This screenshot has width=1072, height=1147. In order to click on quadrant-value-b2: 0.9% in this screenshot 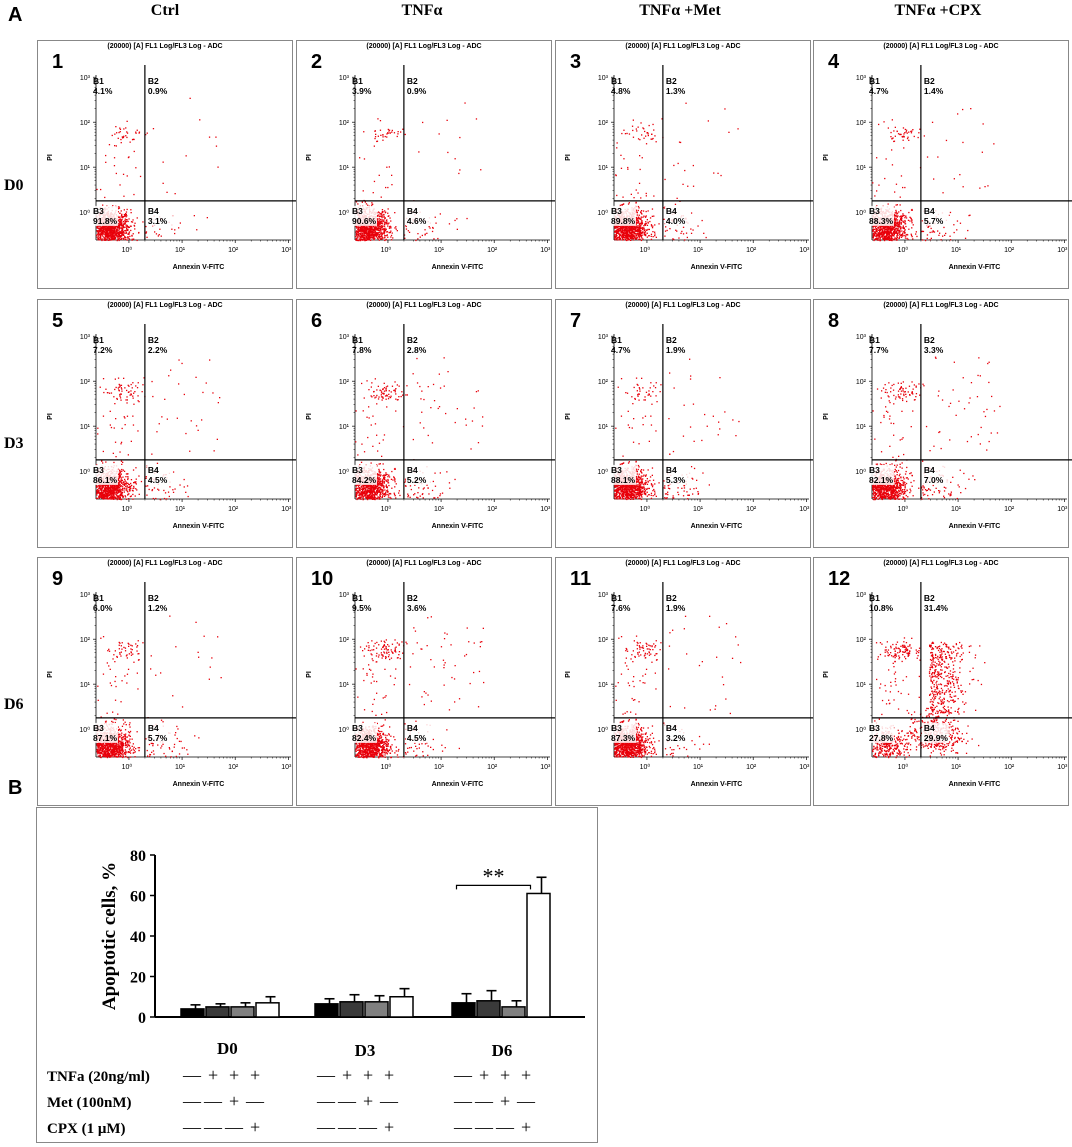, I will do `click(417, 91)`.